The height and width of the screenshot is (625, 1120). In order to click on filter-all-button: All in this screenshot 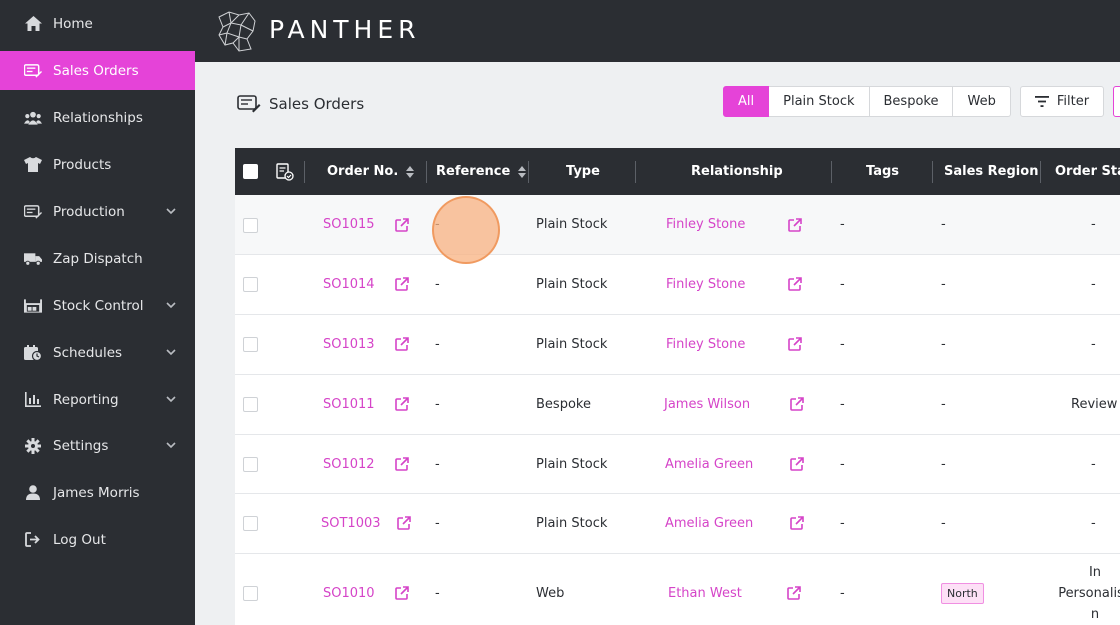, I will do `click(746, 101)`.